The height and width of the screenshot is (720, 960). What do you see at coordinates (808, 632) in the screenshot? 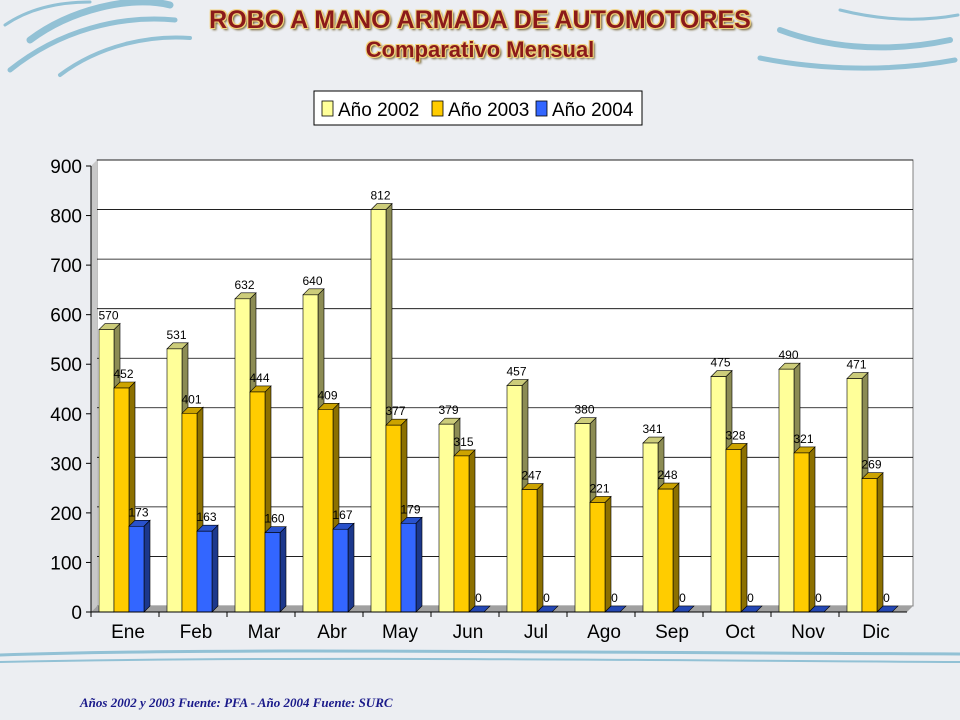
I see `x-tick-label: Nov` at bounding box center [808, 632].